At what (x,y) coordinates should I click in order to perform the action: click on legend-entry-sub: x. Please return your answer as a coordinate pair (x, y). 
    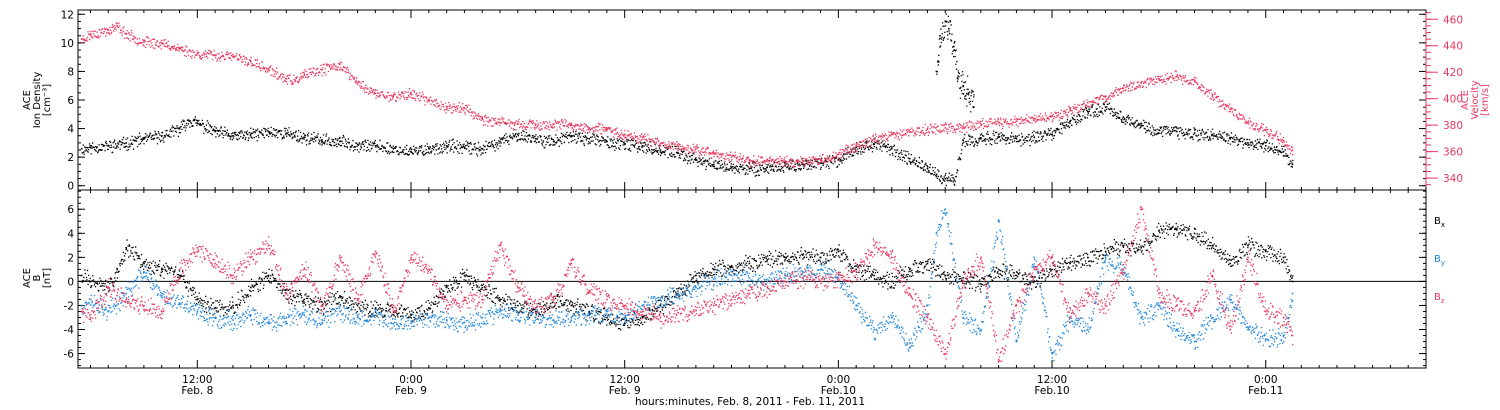
    Looking at the image, I should click on (1443, 225).